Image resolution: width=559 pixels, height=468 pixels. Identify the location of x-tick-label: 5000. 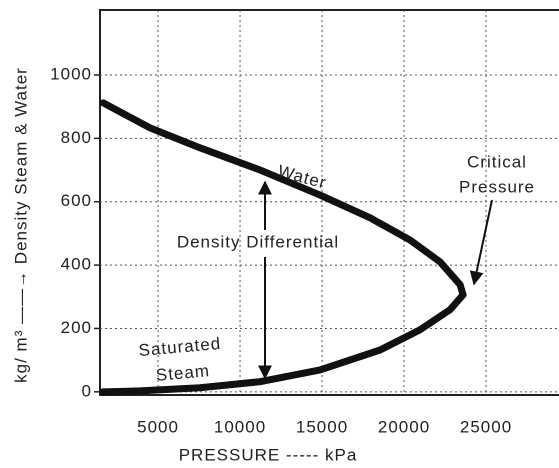
(158, 426).